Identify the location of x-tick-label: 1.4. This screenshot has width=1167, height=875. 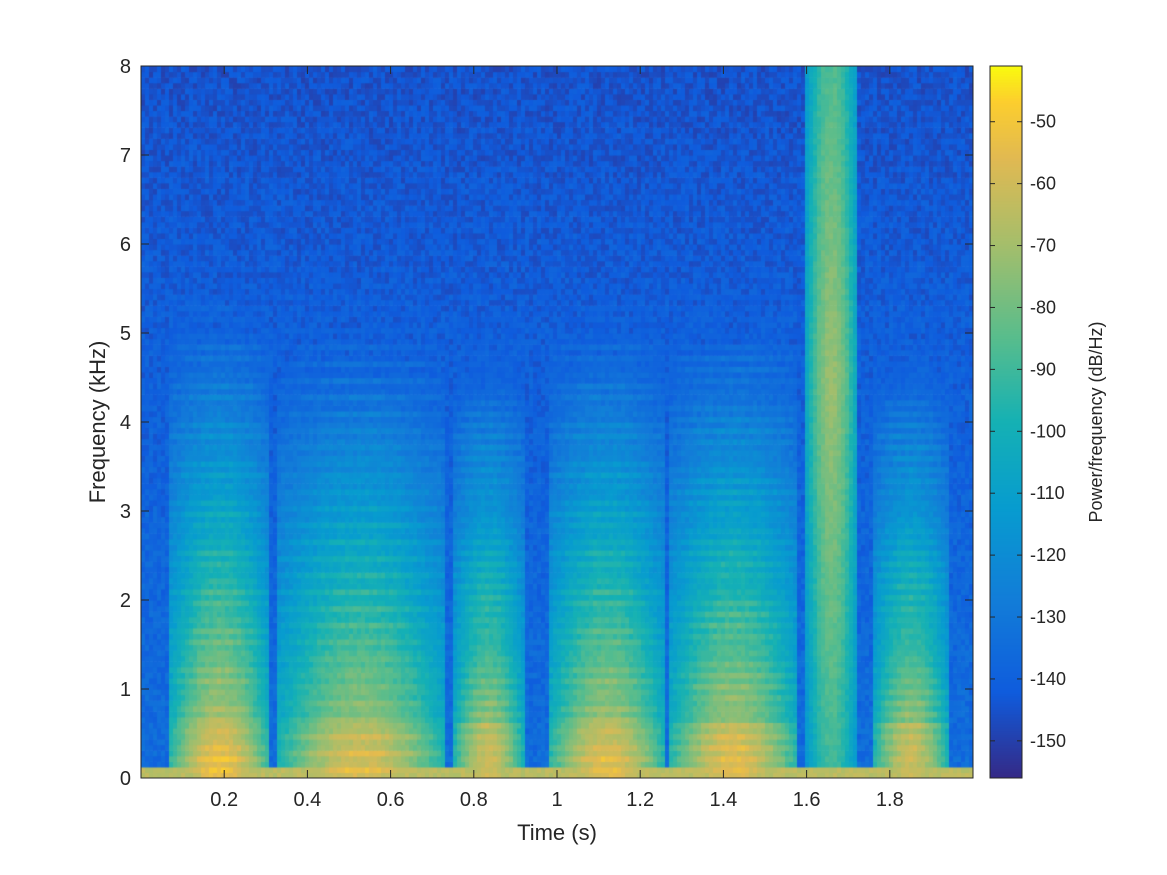
(723, 800).